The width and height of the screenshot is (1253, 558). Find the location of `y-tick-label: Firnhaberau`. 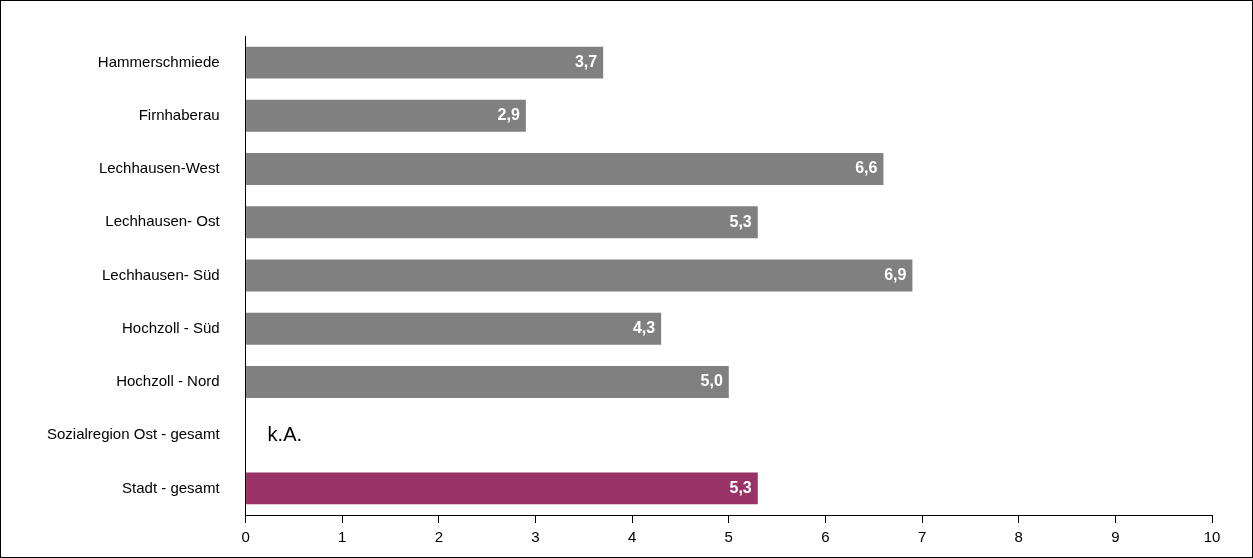

y-tick-label: Firnhaberau is located at coordinates (179, 114).